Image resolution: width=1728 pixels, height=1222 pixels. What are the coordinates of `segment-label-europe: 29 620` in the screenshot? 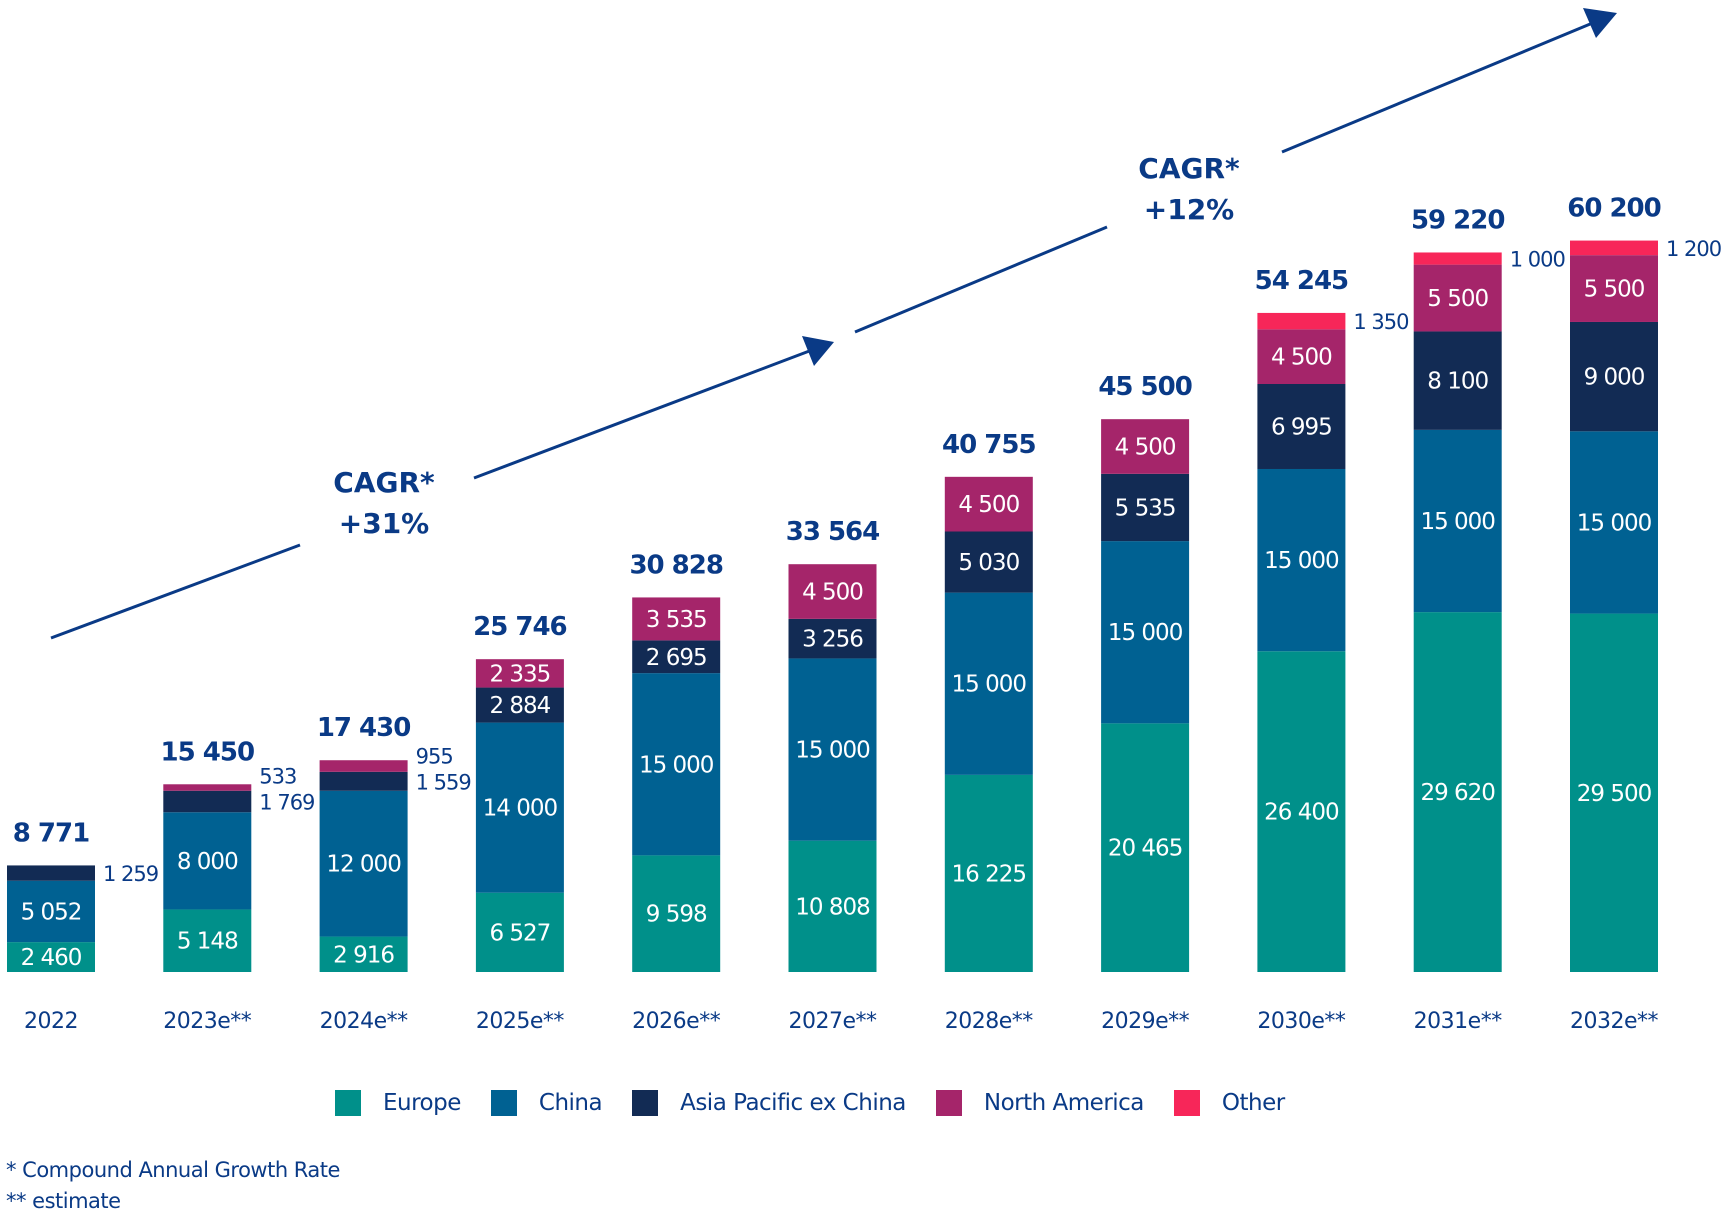 It's located at (1457, 793).